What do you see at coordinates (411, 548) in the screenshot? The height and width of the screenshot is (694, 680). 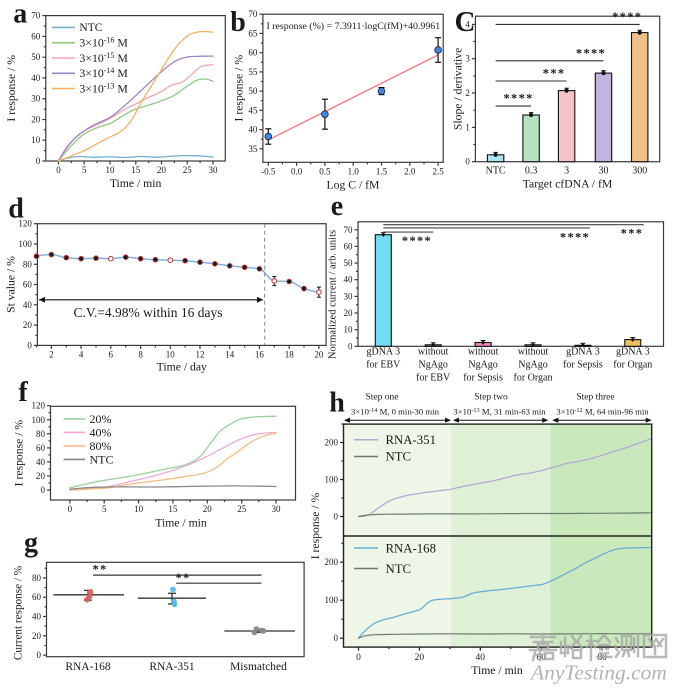 I see `svg-text: RNA-168` at bounding box center [411, 548].